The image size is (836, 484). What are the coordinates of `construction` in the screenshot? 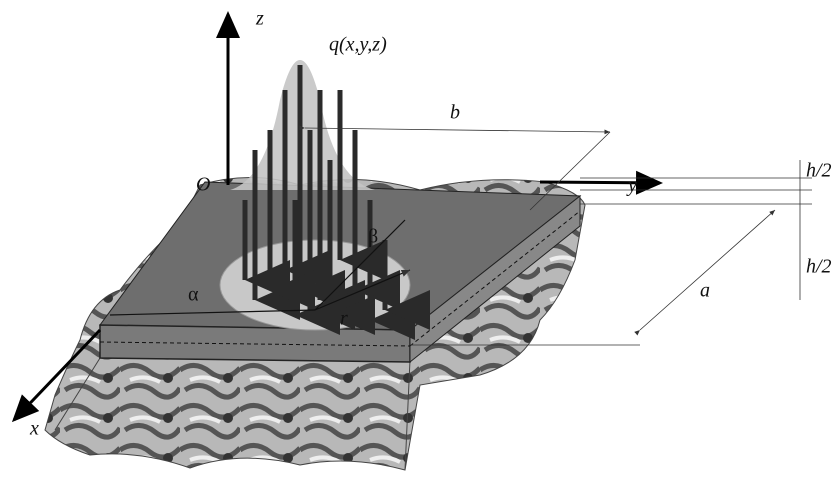 It's located at (260, 267).